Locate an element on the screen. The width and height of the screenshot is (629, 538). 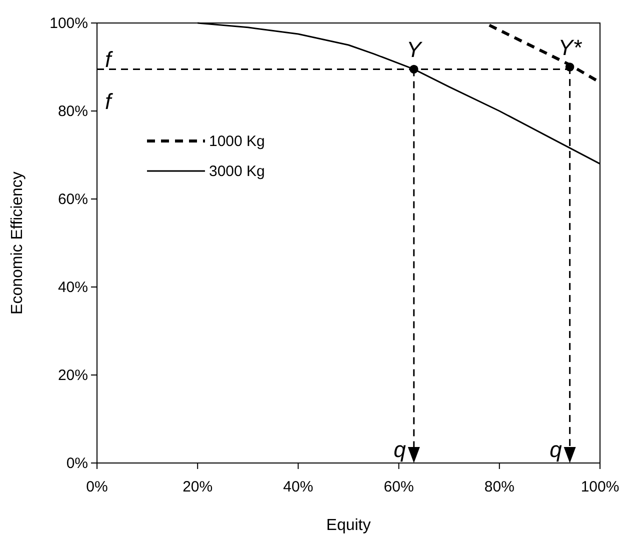
annotation: Y* is located at coordinates (570, 47).